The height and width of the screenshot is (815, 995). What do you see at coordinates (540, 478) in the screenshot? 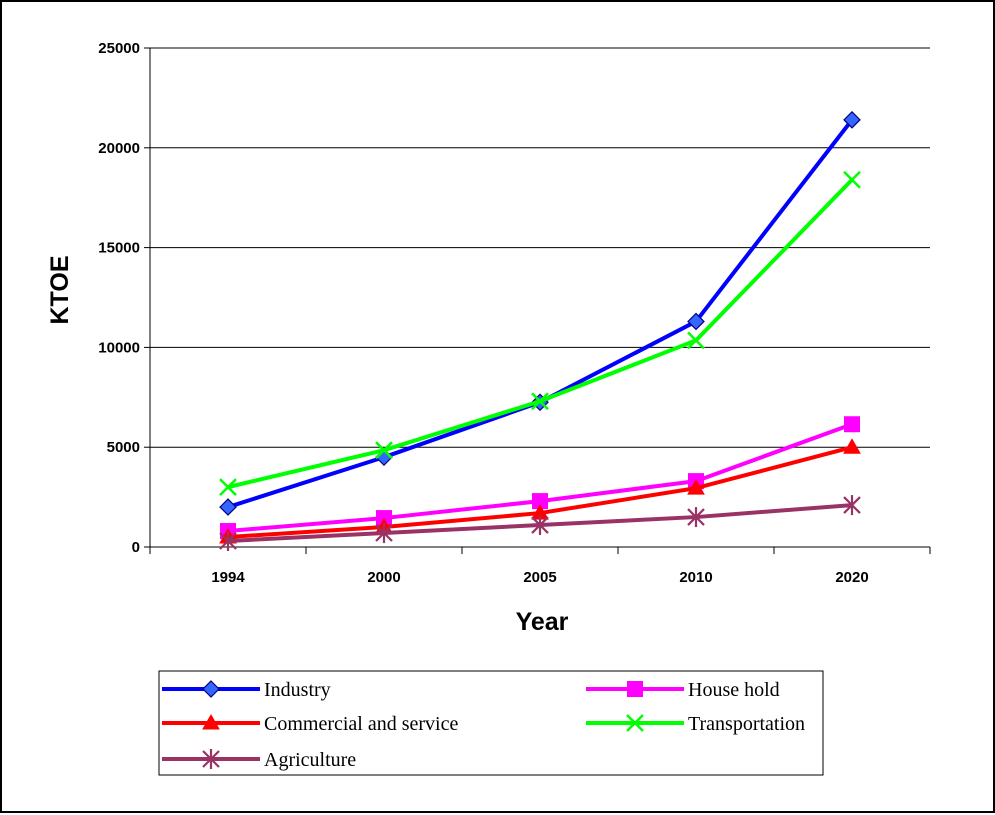
I see `series-house-hold` at bounding box center [540, 478].